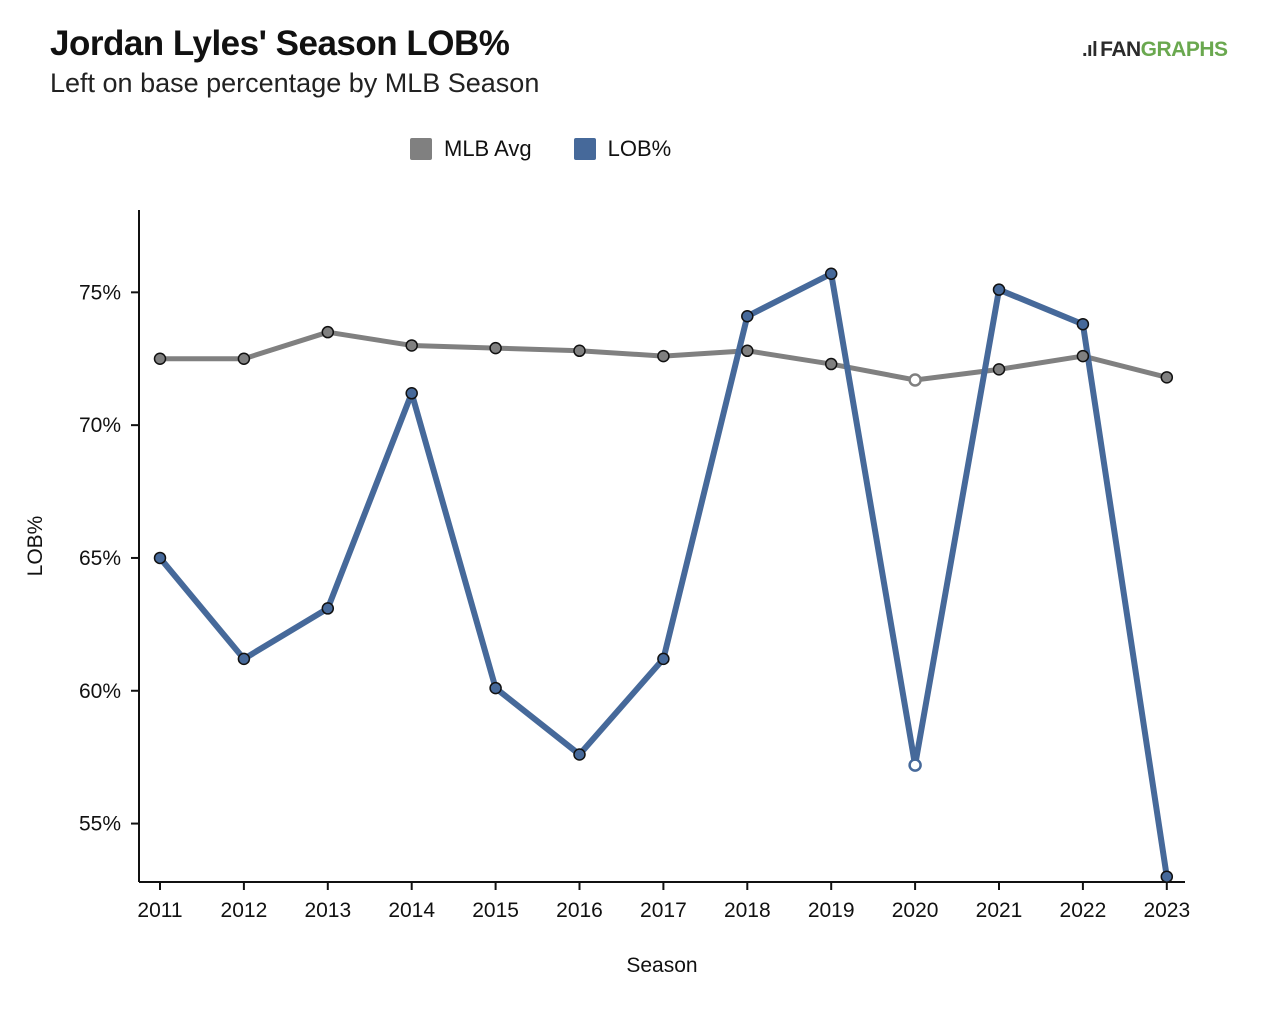  What do you see at coordinates (159, 910) in the screenshot?
I see `x-tick-label: 2011` at bounding box center [159, 910].